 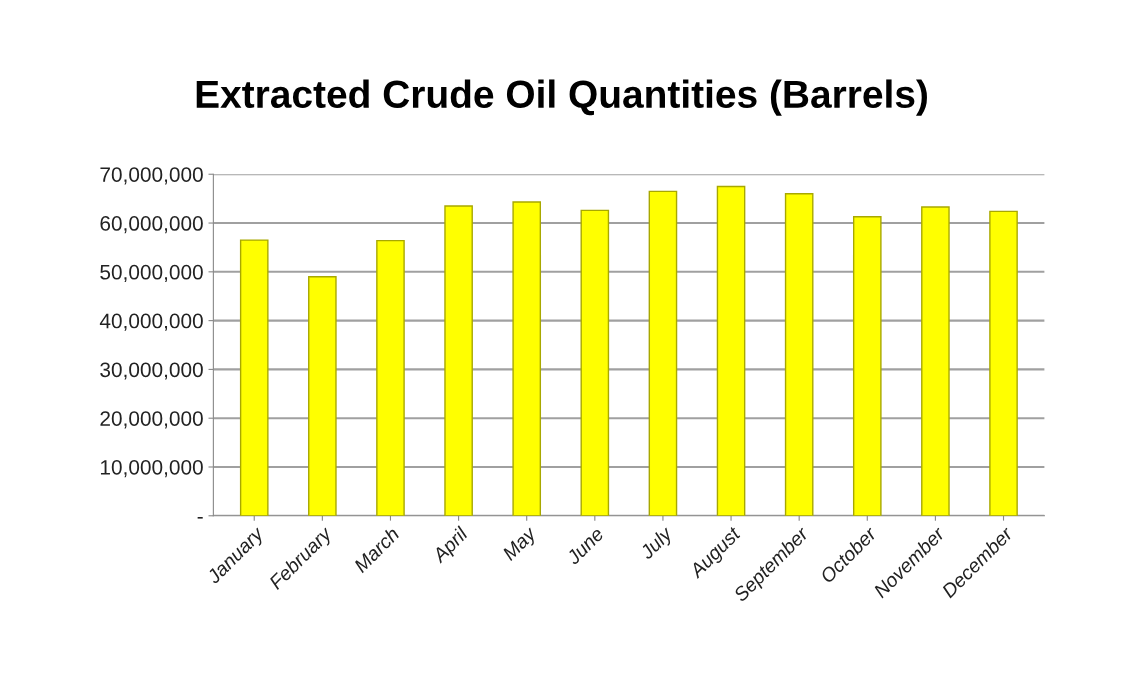 What do you see at coordinates (151, 225) in the screenshot?
I see `y-tick-label: 60,000,000` at bounding box center [151, 225].